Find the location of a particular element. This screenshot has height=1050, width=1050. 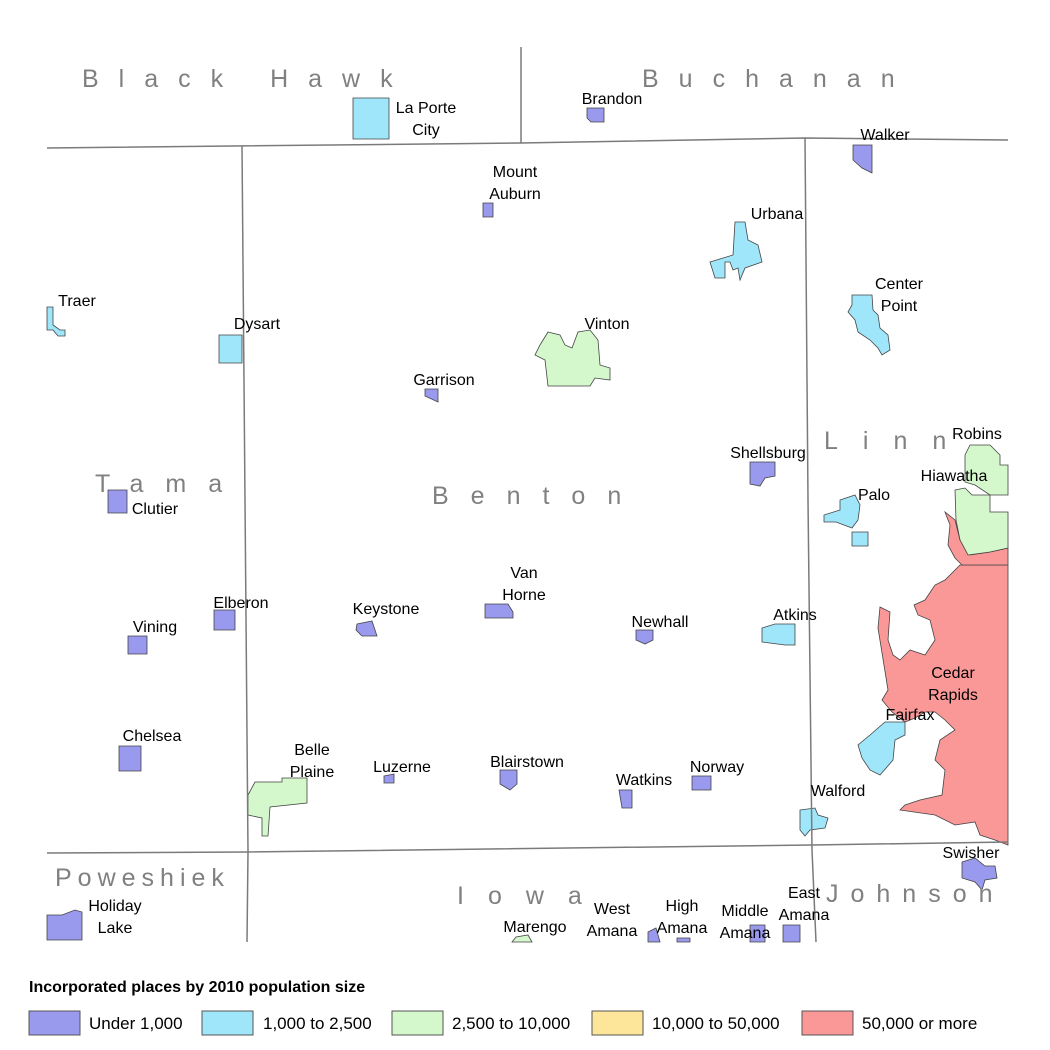

place-label-swisher: Swisher is located at coordinates (972, 853).